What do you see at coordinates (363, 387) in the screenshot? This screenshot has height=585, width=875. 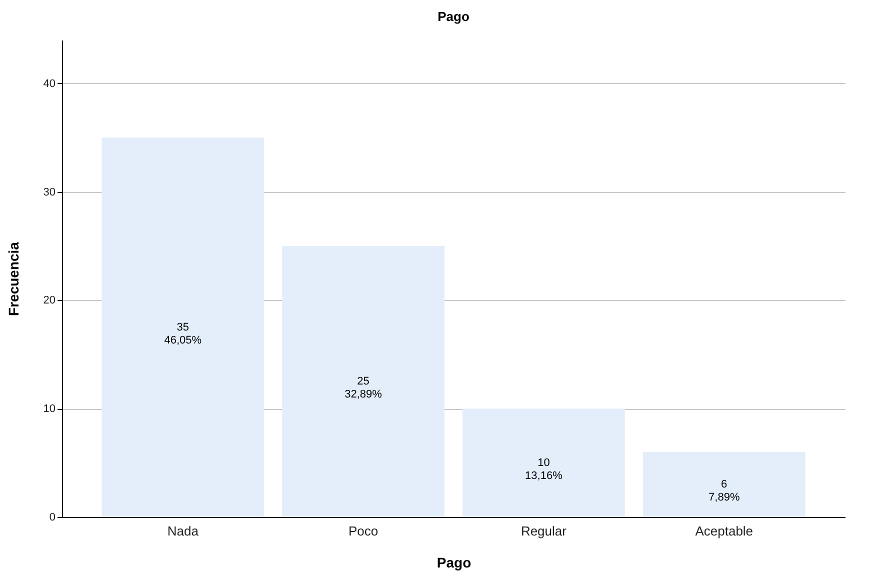 I see `data-label: 25 32,89%` at bounding box center [363, 387].